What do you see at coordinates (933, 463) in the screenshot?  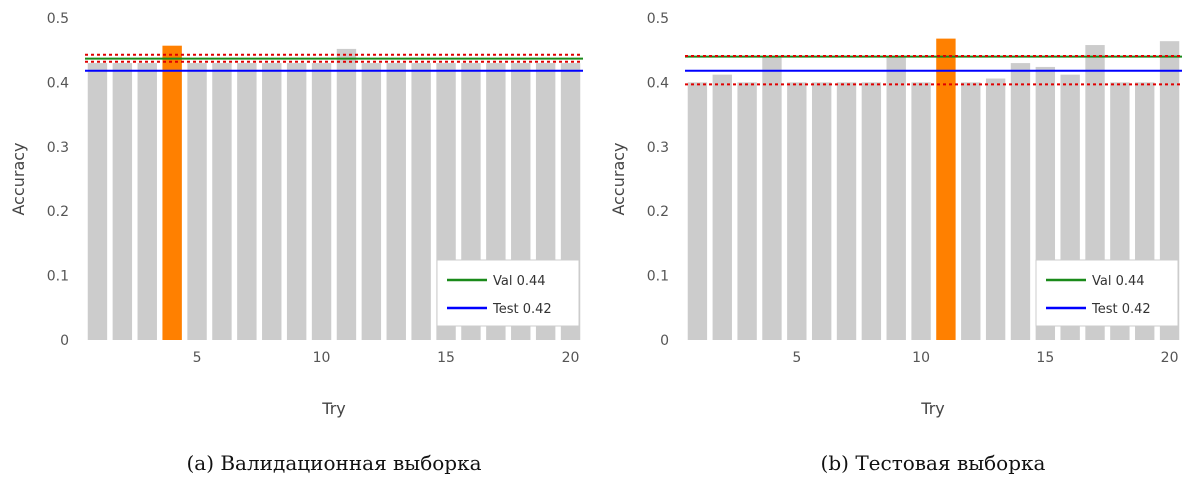 I see `figure-caption: (b) Тестовая выборка` at bounding box center [933, 463].